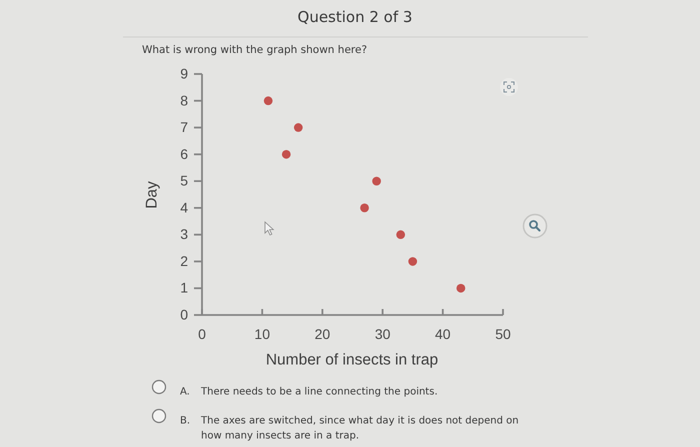  I want to click on x-axis-title: Number of insects in trap, so click(352, 360).